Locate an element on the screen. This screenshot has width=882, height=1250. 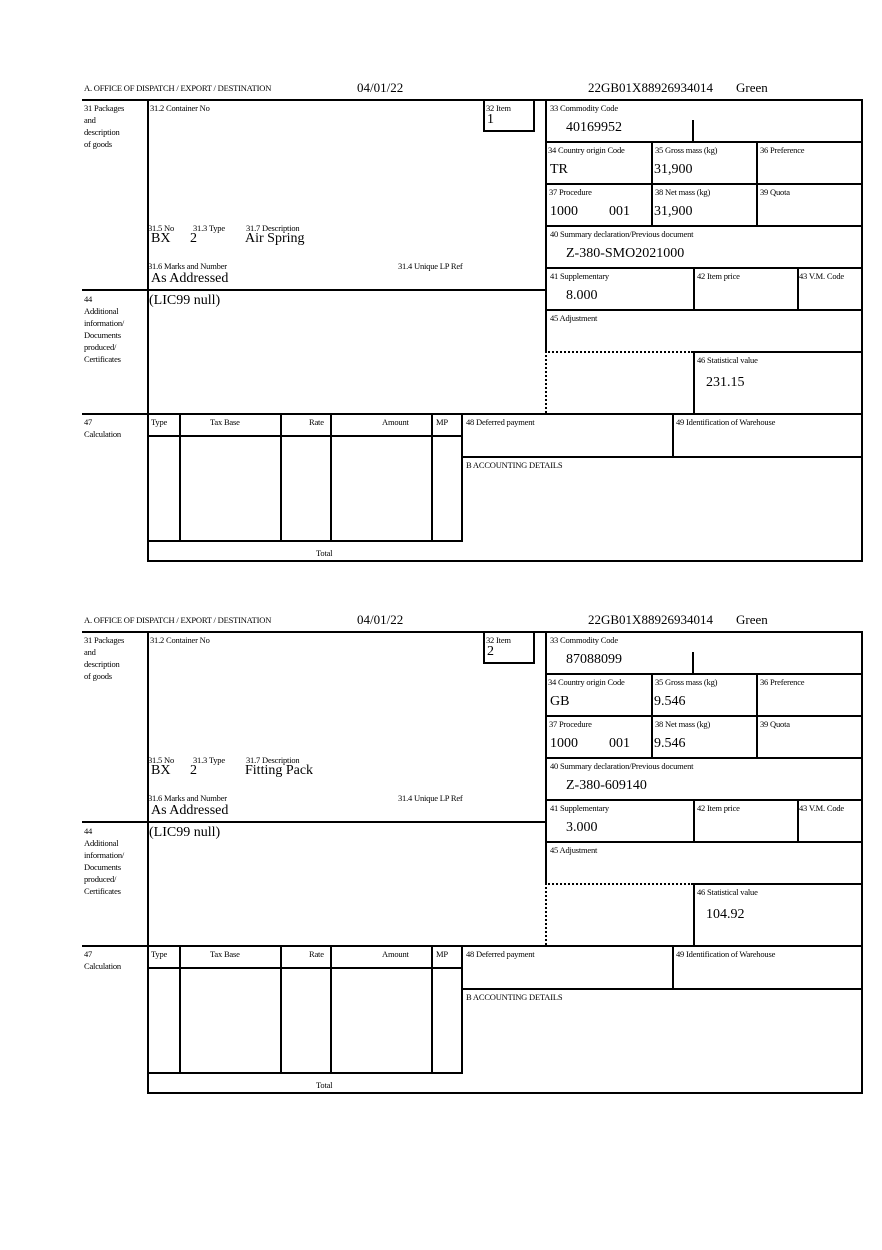
item-price-label: 42 Item price is located at coordinates (718, 808).